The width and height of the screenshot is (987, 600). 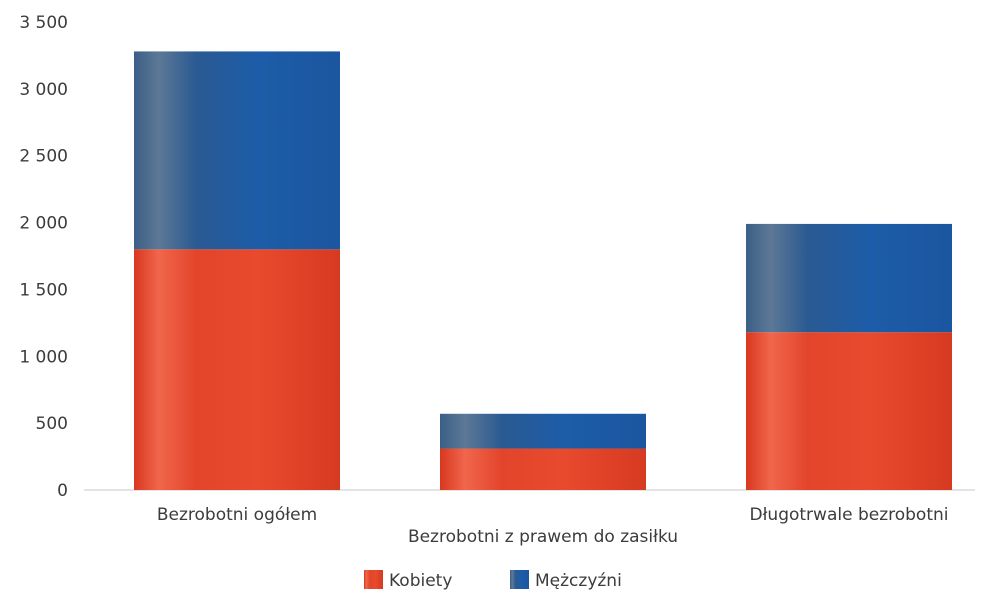 What do you see at coordinates (420, 581) in the screenshot?
I see `legend-label: Kobiety` at bounding box center [420, 581].